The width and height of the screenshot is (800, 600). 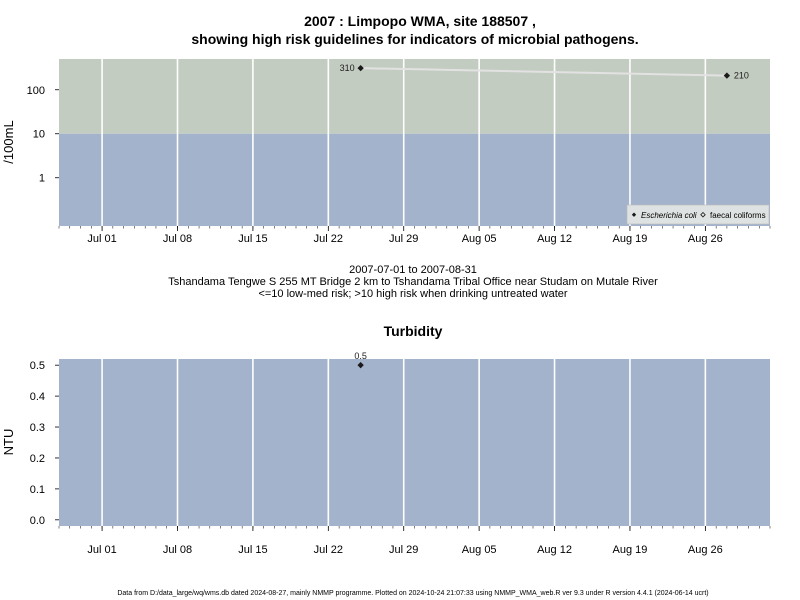 What do you see at coordinates (39, 135) in the screenshot?
I see `ecoli-y-tick-label: 10` at bounding box center [39, 135].